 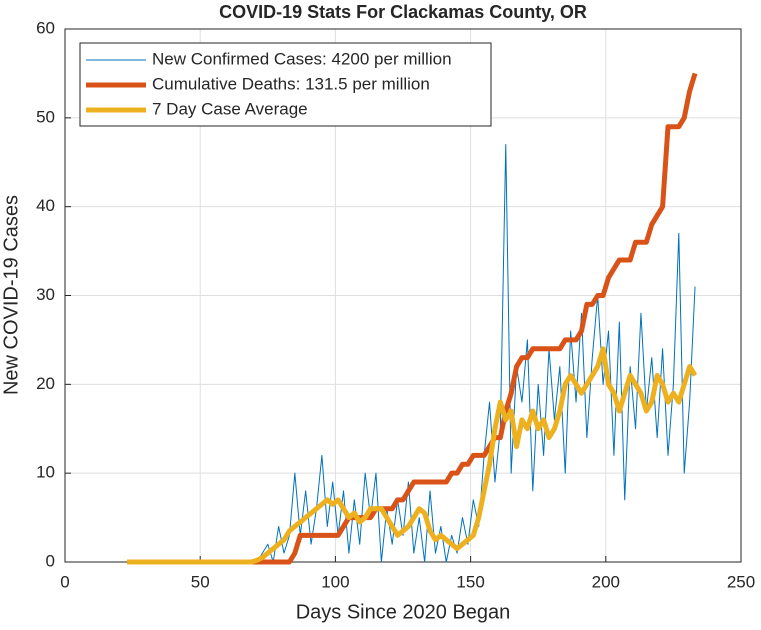 I want to click on y-axis-label: New COVID-19 Cases, so click(x=11, y=295).